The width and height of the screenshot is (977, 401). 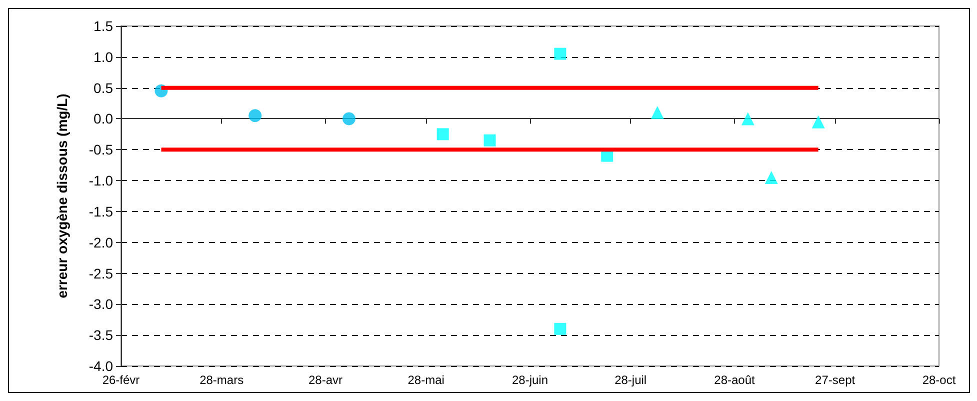 I want to click on x-tick-label: 28-mars, so click(x=222, y=380).